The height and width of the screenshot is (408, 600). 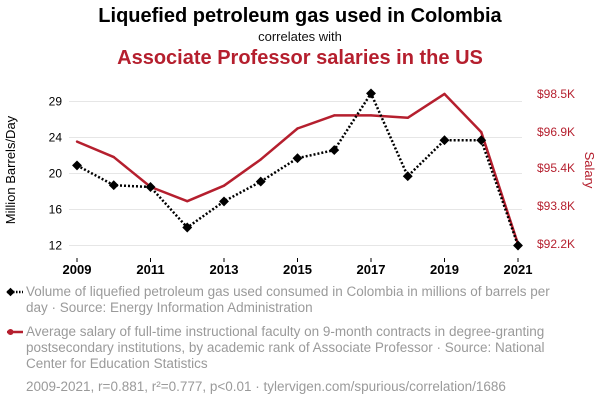 What do you see at coordinates (556, 244) in the screenshot?
I see `right-tick-label: $92.2K` at bounding box center [556, 244].